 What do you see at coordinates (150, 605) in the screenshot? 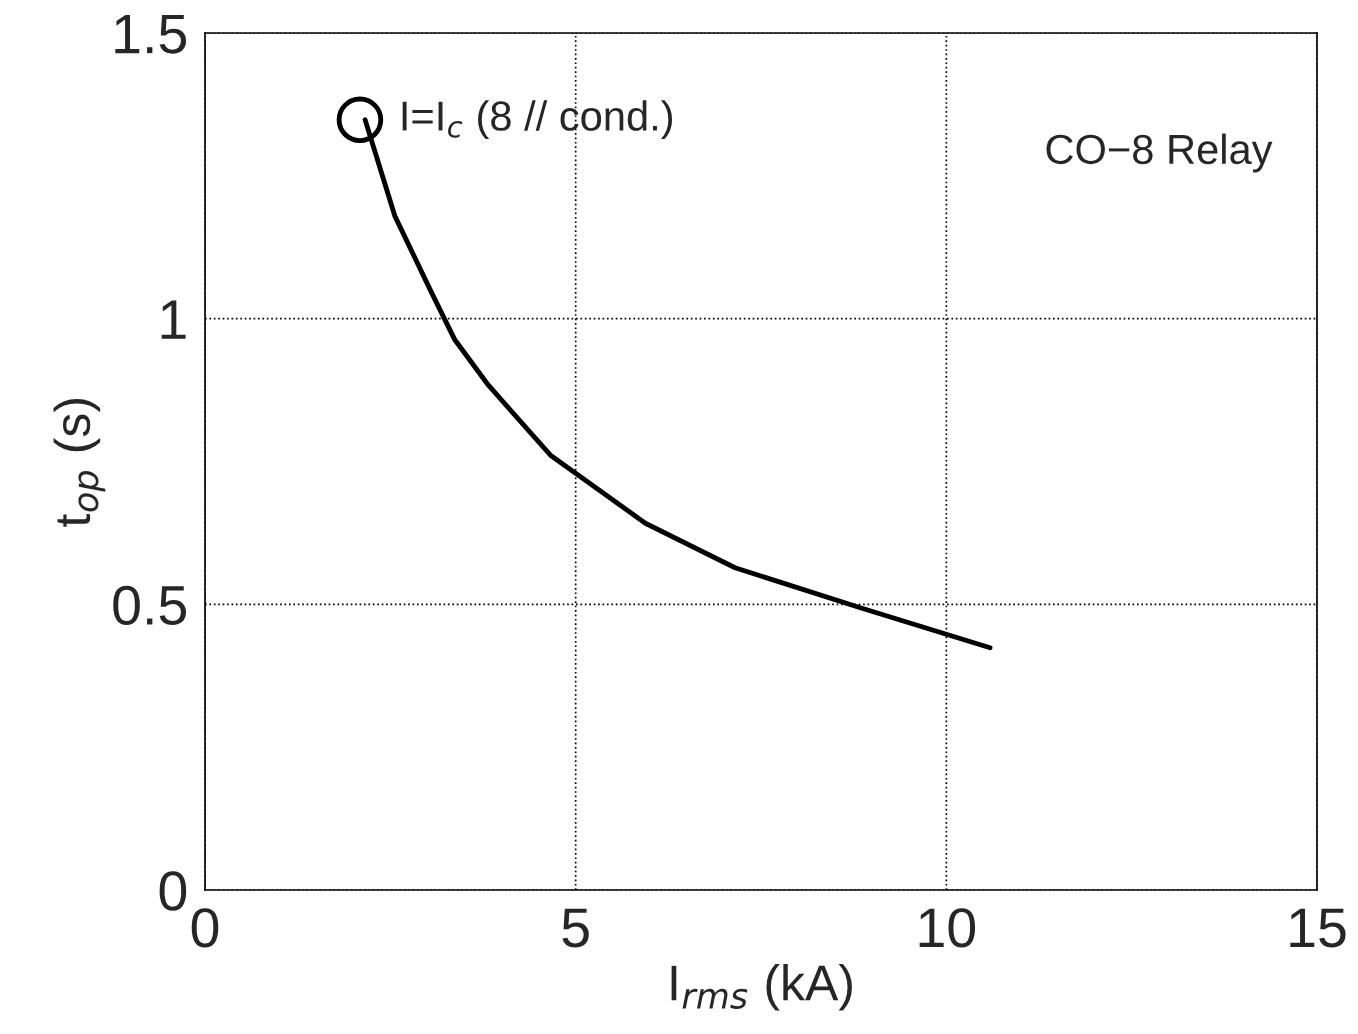
I see `y-tick-label: 0.5` at bounding box center [150, 605].